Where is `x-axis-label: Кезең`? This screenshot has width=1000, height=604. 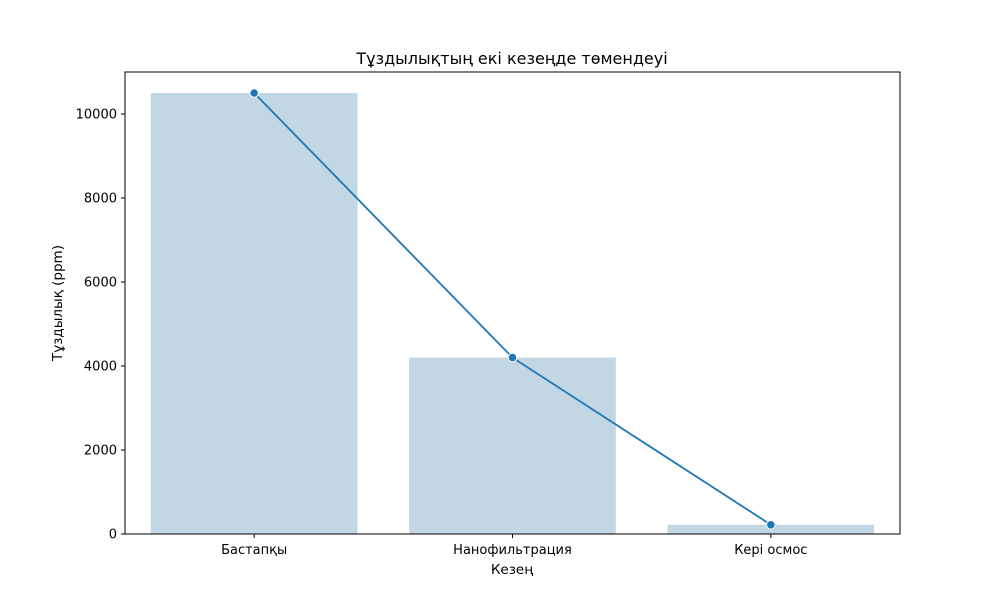
x-axis-label: Кезең is located at coordinates (512, 570).